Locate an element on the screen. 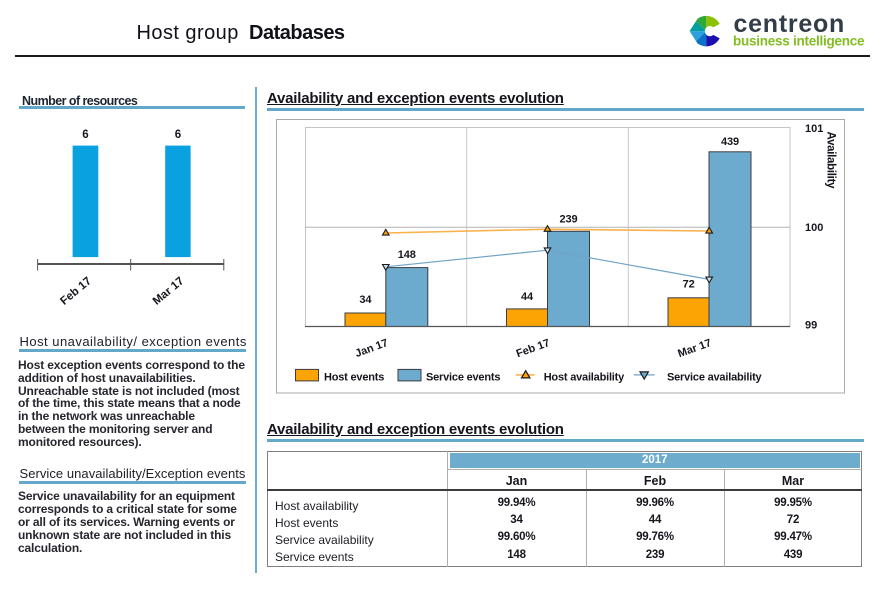 The width and height of the screenshot is (889, 593). svg-text: Host availability is located at coordinates (584, 377).